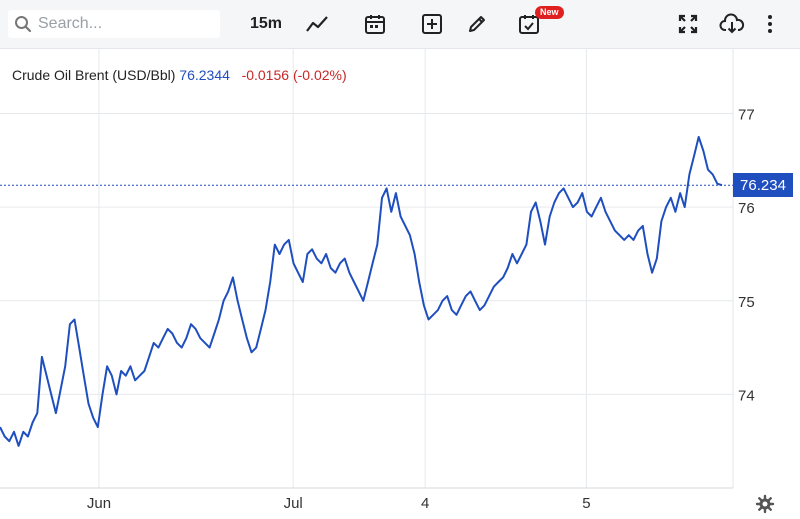 The image size is (800, 519). What do you see at coordinates (339, 503) in the screenshot?
I see `time-axis: Jun Jul 4 5` at bounding box center [339, 503].